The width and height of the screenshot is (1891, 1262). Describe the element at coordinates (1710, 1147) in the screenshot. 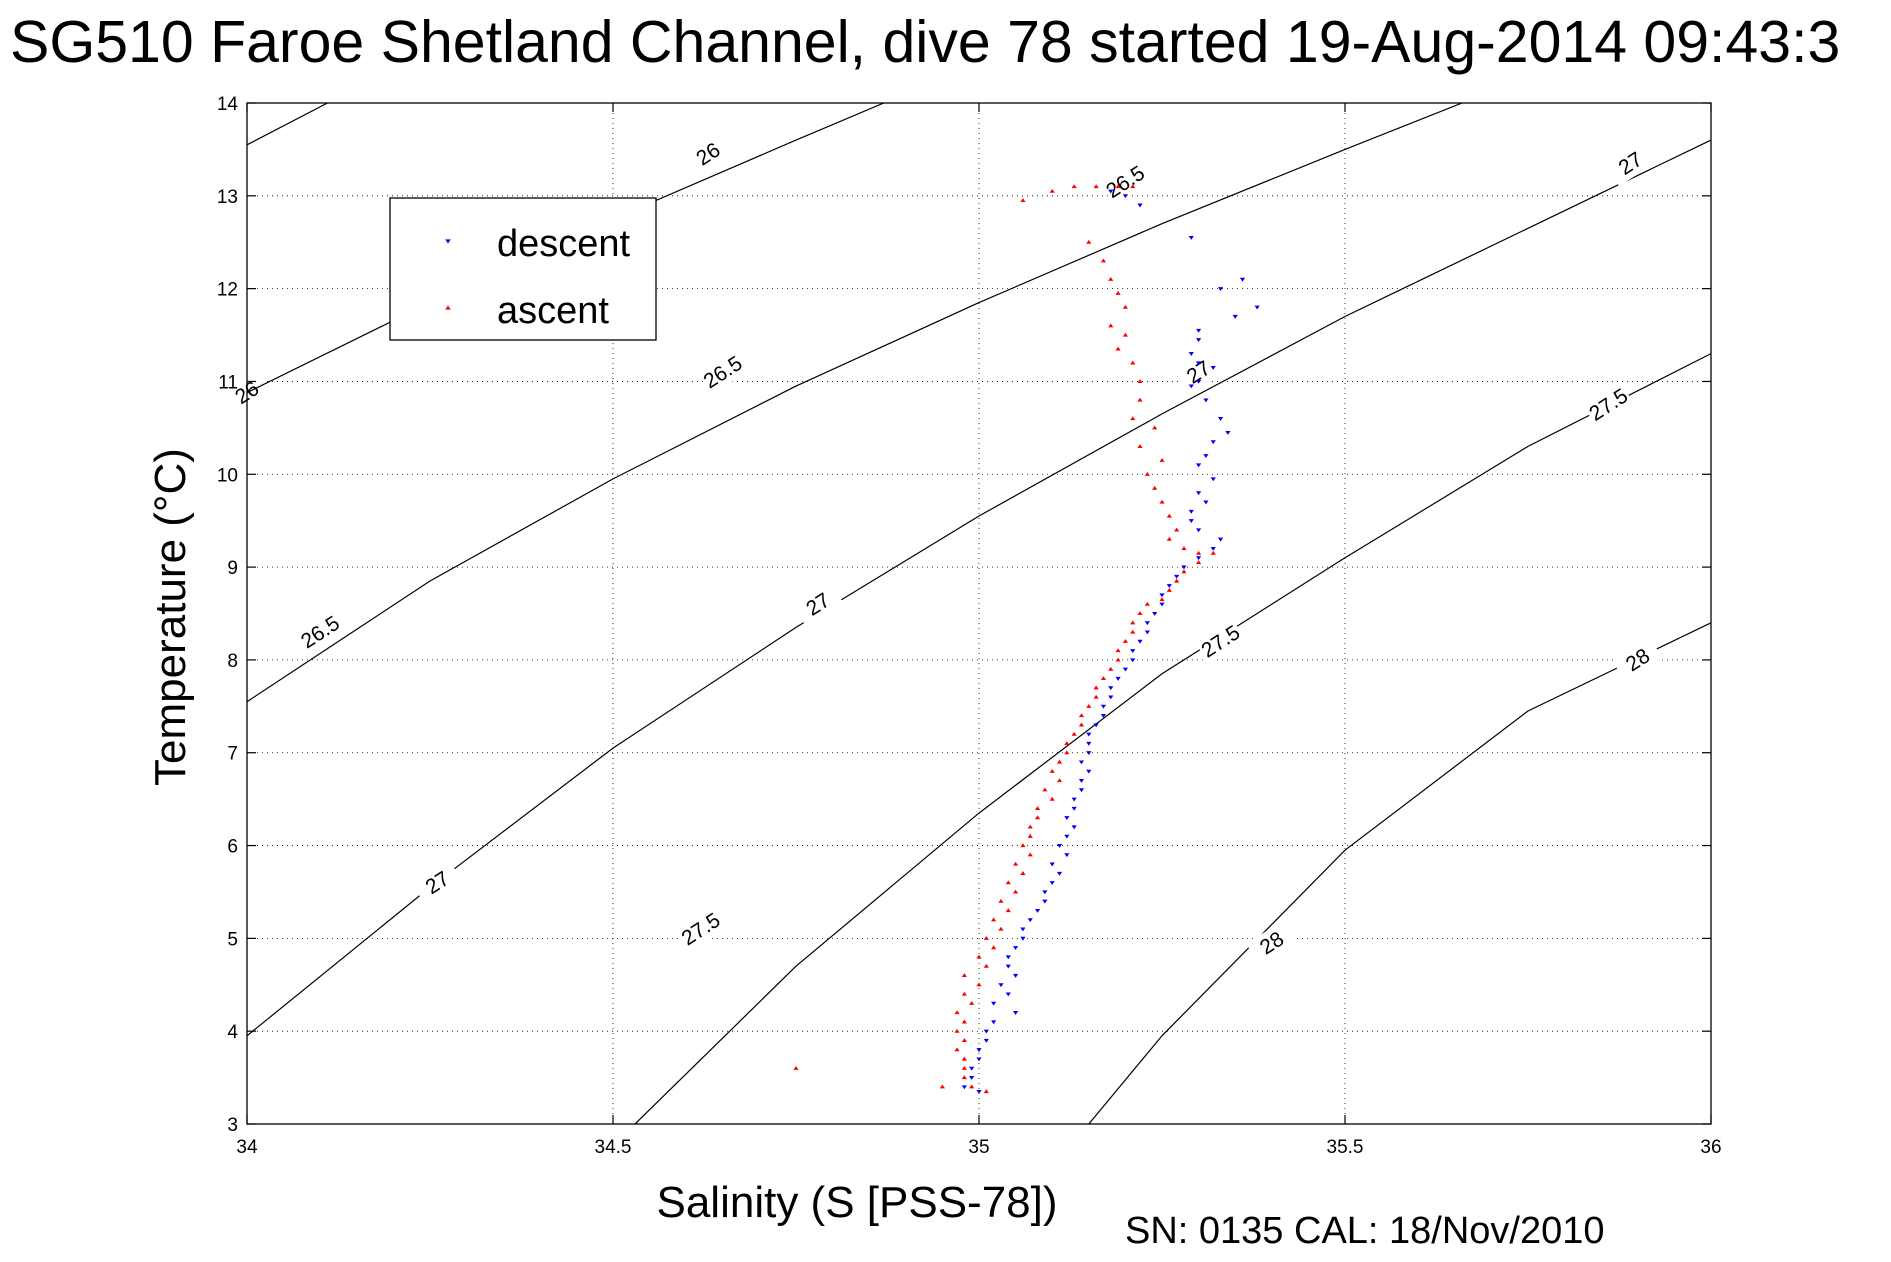

I see `x-tick-label: 36` at that location.